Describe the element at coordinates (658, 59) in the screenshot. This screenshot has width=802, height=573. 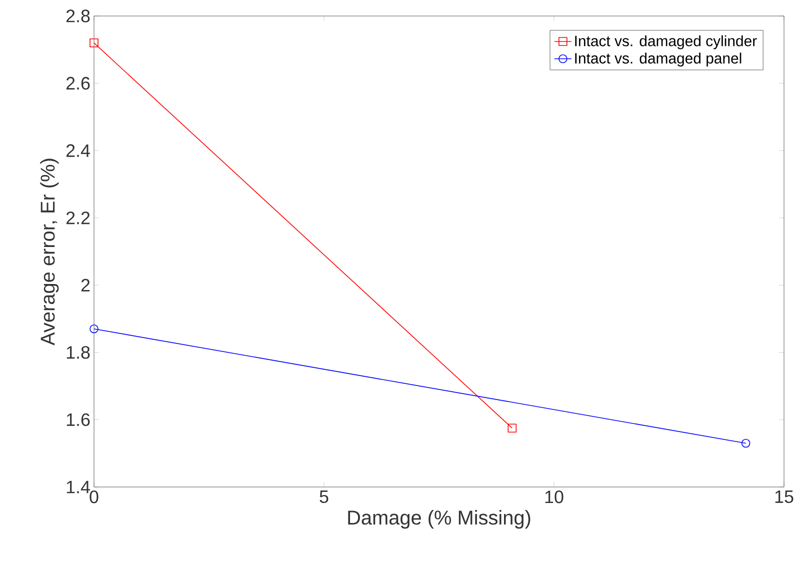
I see `legend-label: Intact vs. damaged panel` at that location.